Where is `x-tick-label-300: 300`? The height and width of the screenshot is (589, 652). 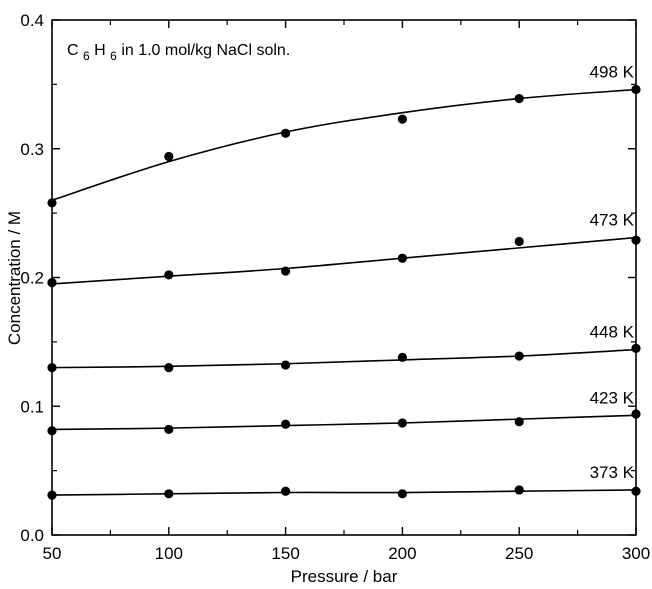 x-tick-label-300: 300 is located at coordinates (636, 553).